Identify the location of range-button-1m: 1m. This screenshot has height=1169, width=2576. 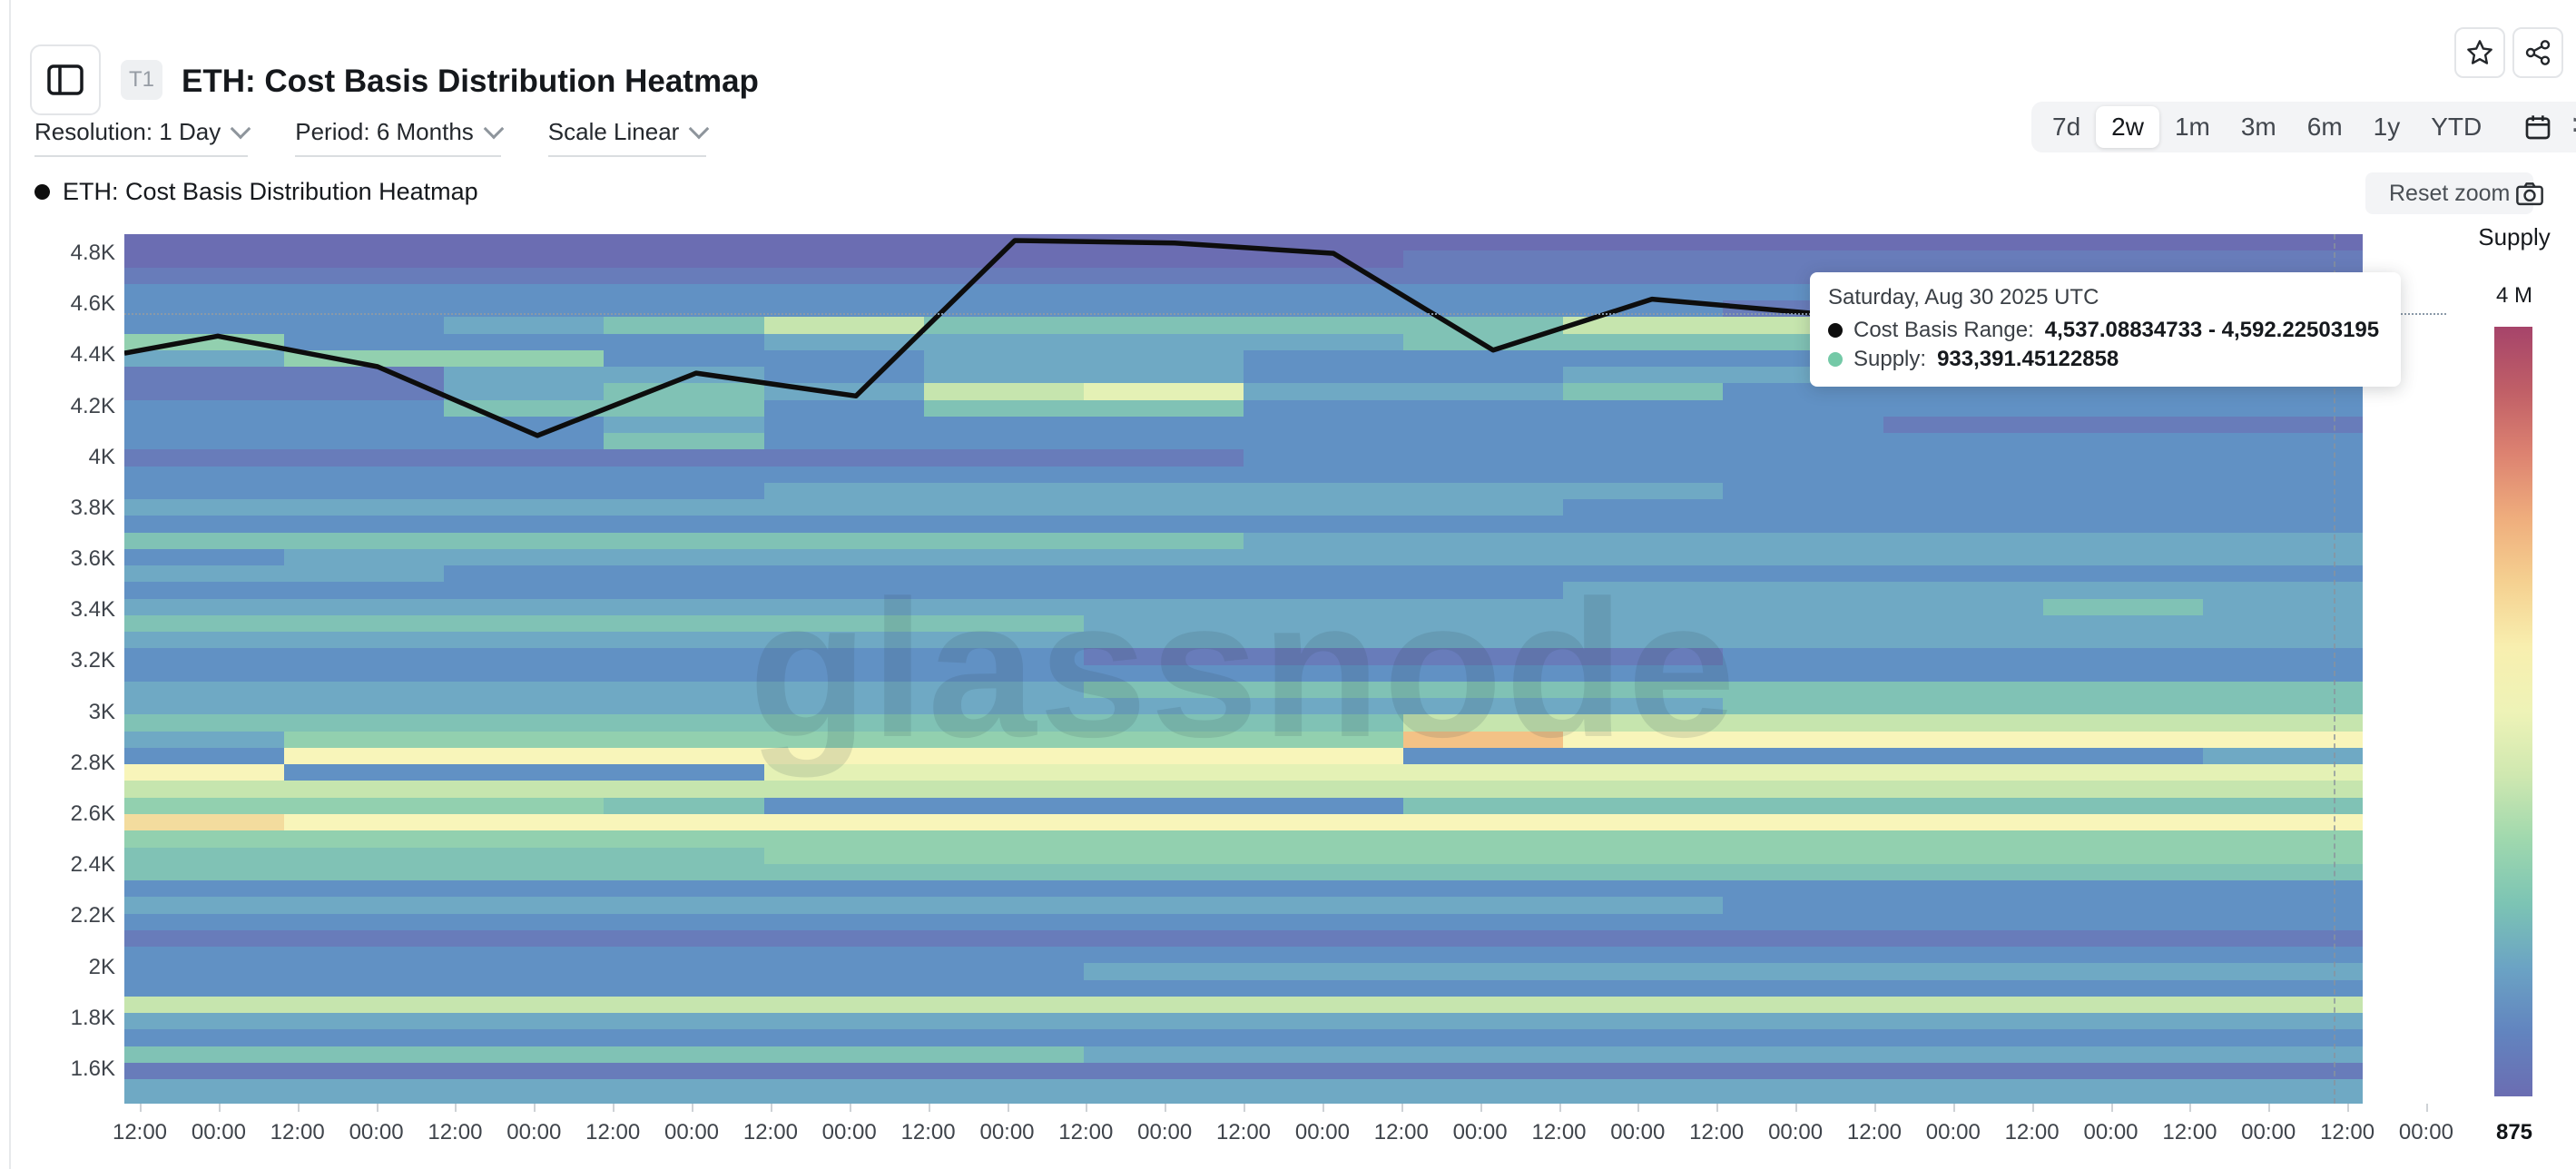
(2192, 127).